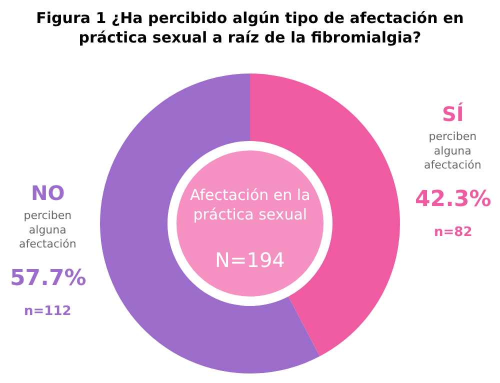  What do you see at coordinates (48, 278) in the screenshot?
I see `data-label: 57.7%` at bounding box center [48, 278].